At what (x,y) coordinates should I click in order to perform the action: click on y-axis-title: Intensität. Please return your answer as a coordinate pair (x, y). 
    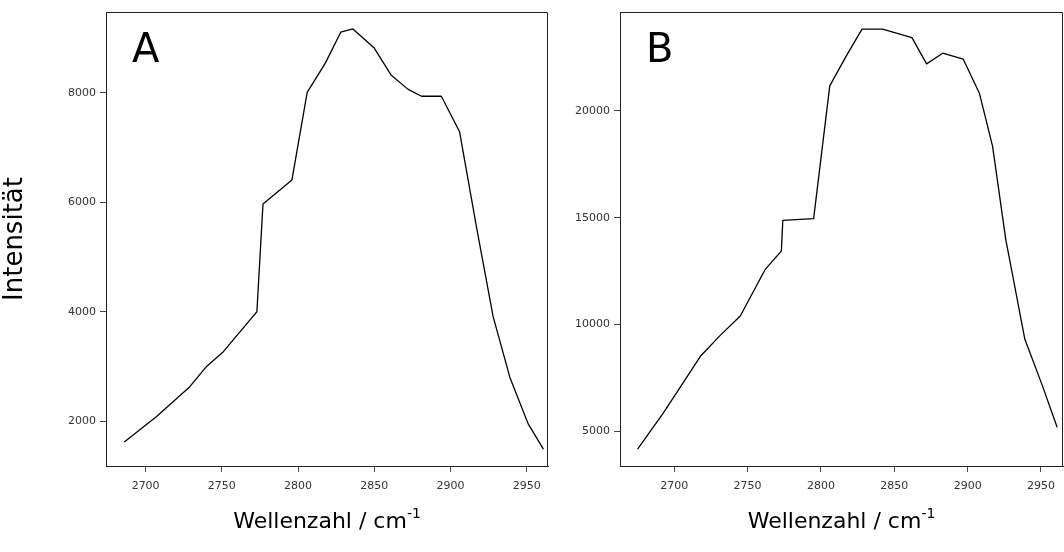
    Looking at the image, I should click on (14, 239).